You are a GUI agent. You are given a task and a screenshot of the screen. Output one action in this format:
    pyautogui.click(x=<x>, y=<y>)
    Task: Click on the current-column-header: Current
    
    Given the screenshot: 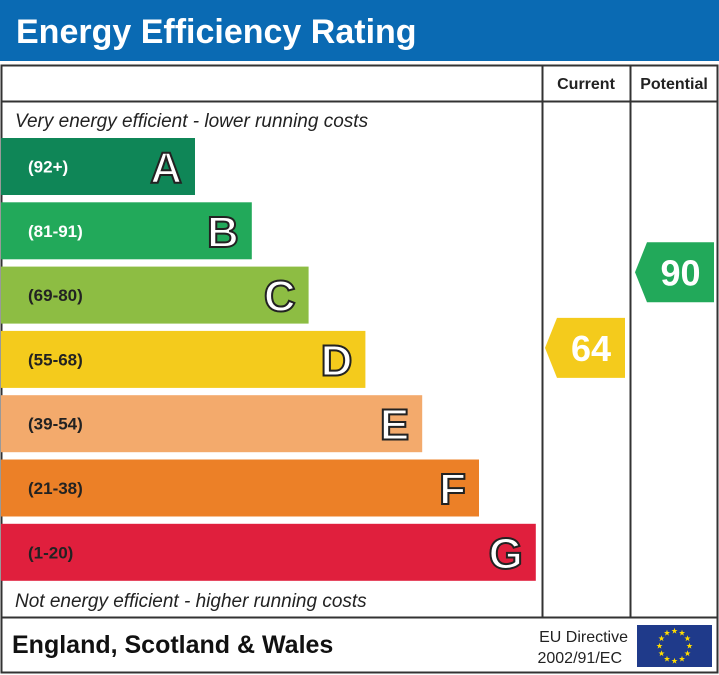 What is the action you would take?
    pyautogui.click(x=586, y=84)
    